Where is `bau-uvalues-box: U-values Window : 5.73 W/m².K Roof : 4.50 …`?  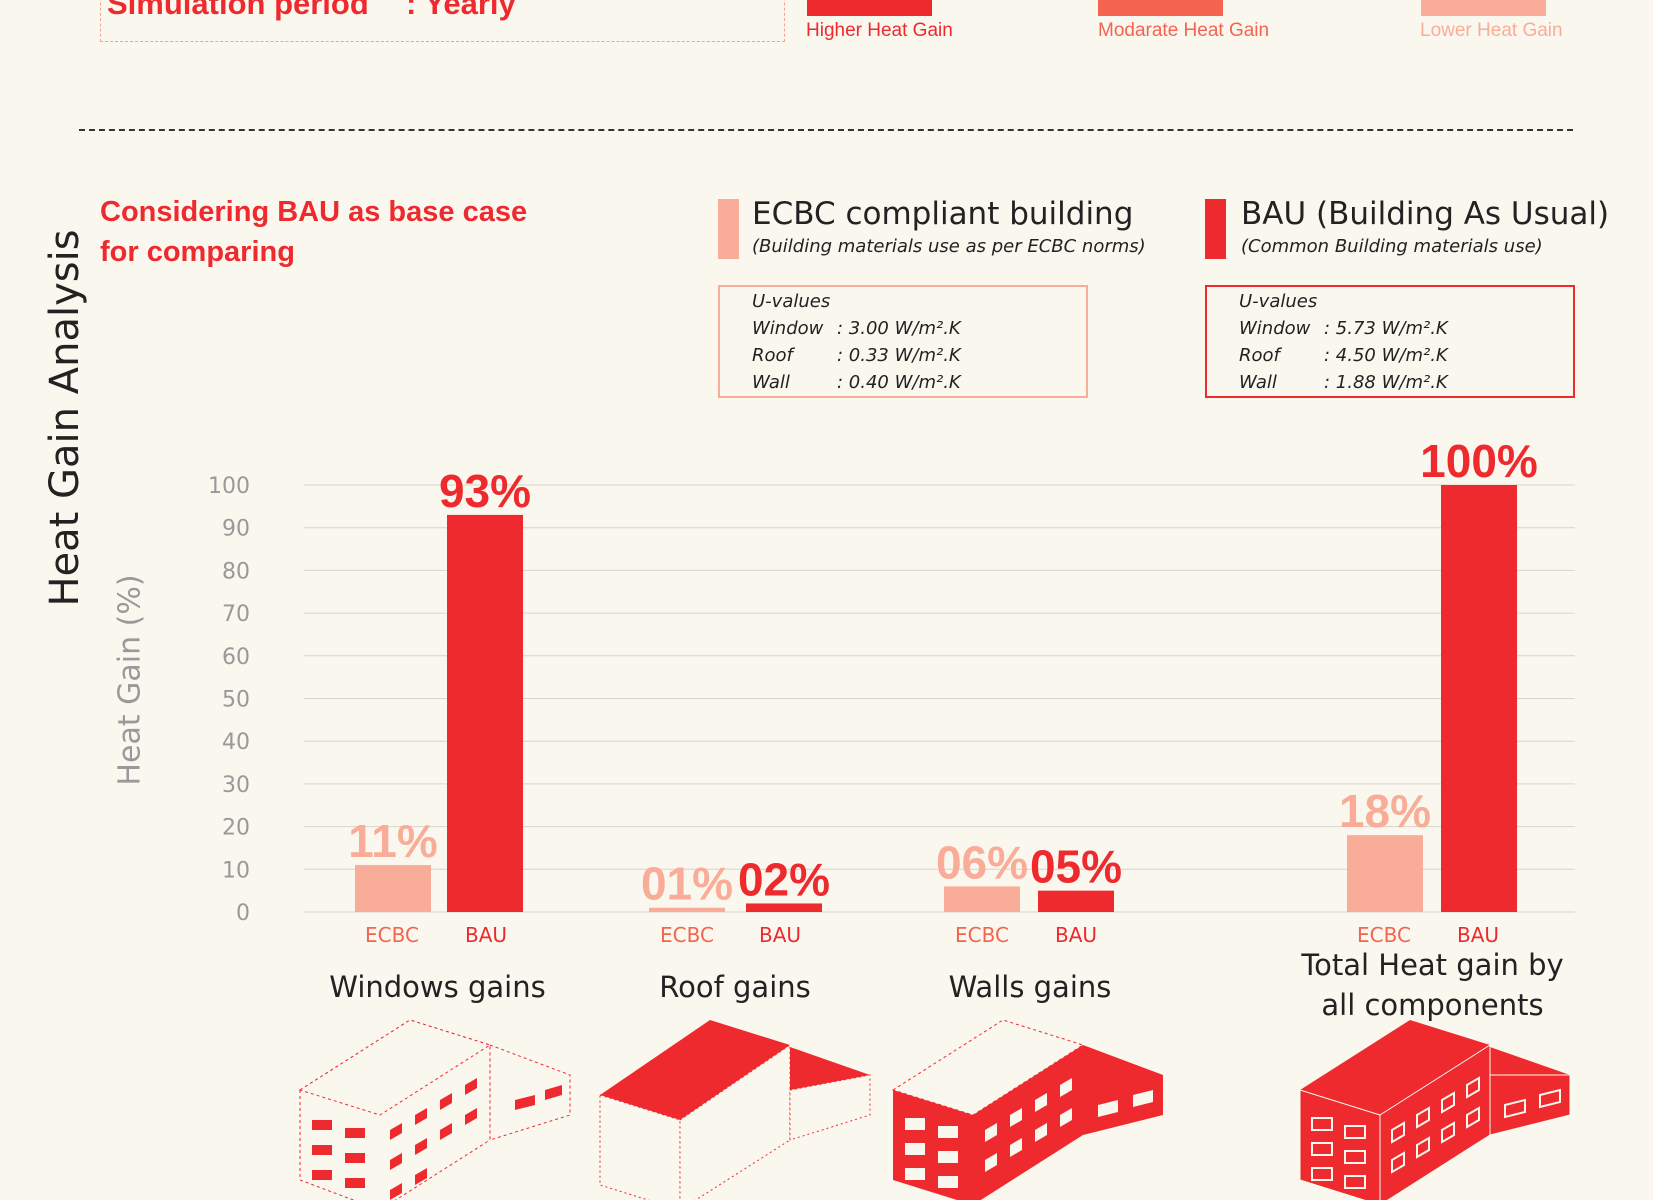
bau-uvalues-box: U-values Window : 5.73 W/m².K Roof : 4.50 … is located at coordinates (1390, 341).